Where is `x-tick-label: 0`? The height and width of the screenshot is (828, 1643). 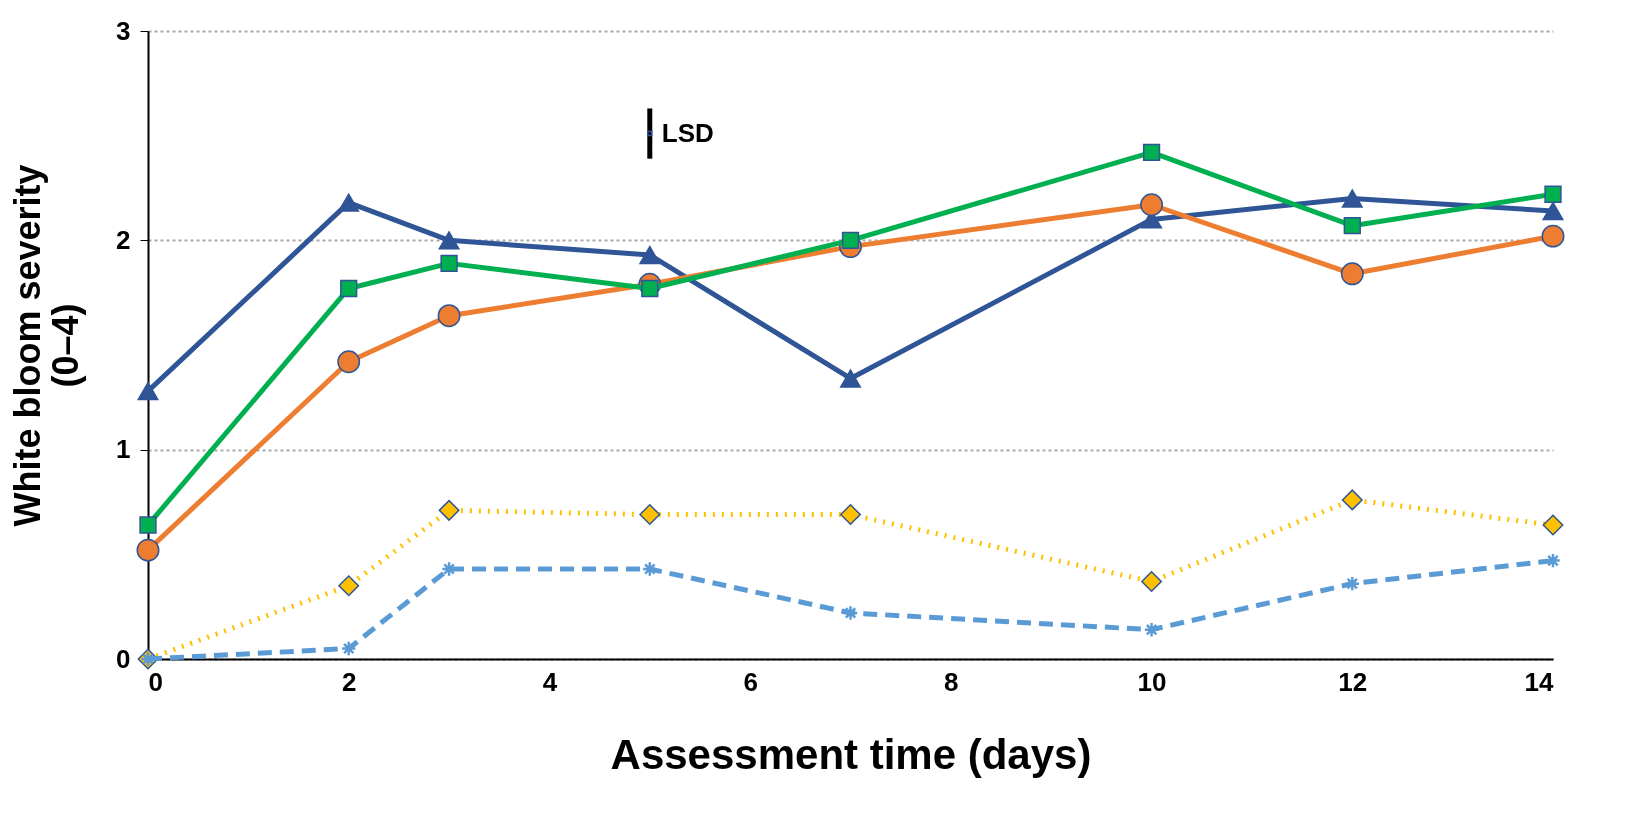 x-tick-label: 0 is located at coordinates (155, 681).